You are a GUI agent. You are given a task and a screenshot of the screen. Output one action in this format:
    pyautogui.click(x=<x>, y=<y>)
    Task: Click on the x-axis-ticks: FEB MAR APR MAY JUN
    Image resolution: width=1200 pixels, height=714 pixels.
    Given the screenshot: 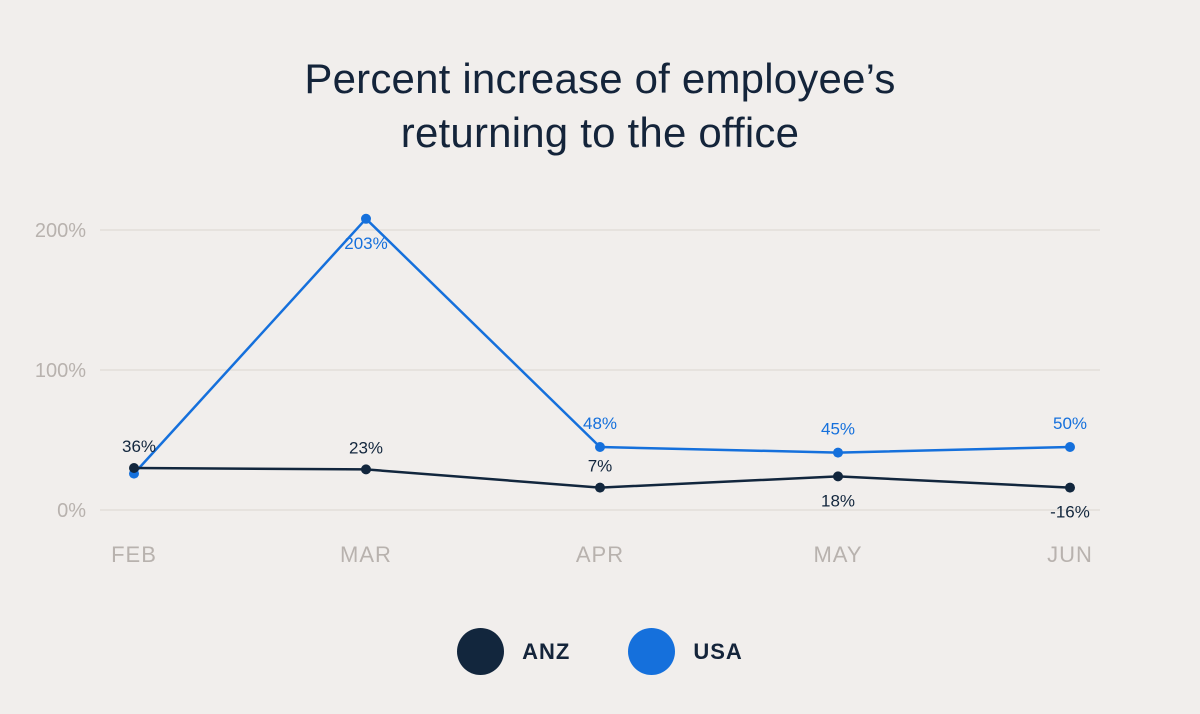 What is the action you would take?
    pyautogui.click(x=602, y=554)
    